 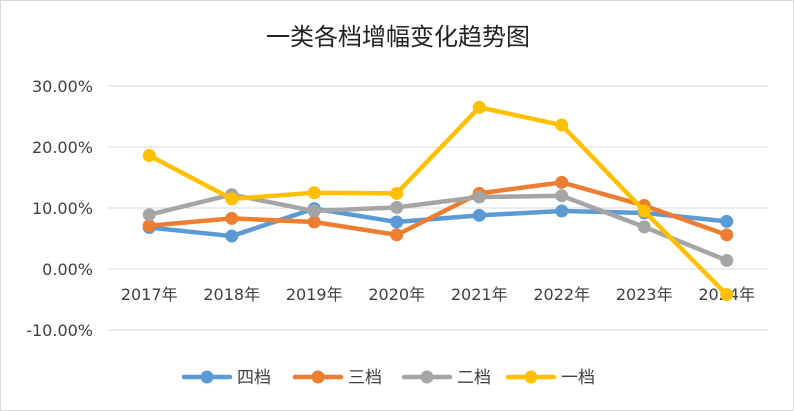 I want to click on legend-item-4: 一档, so click(x=550, y=378).